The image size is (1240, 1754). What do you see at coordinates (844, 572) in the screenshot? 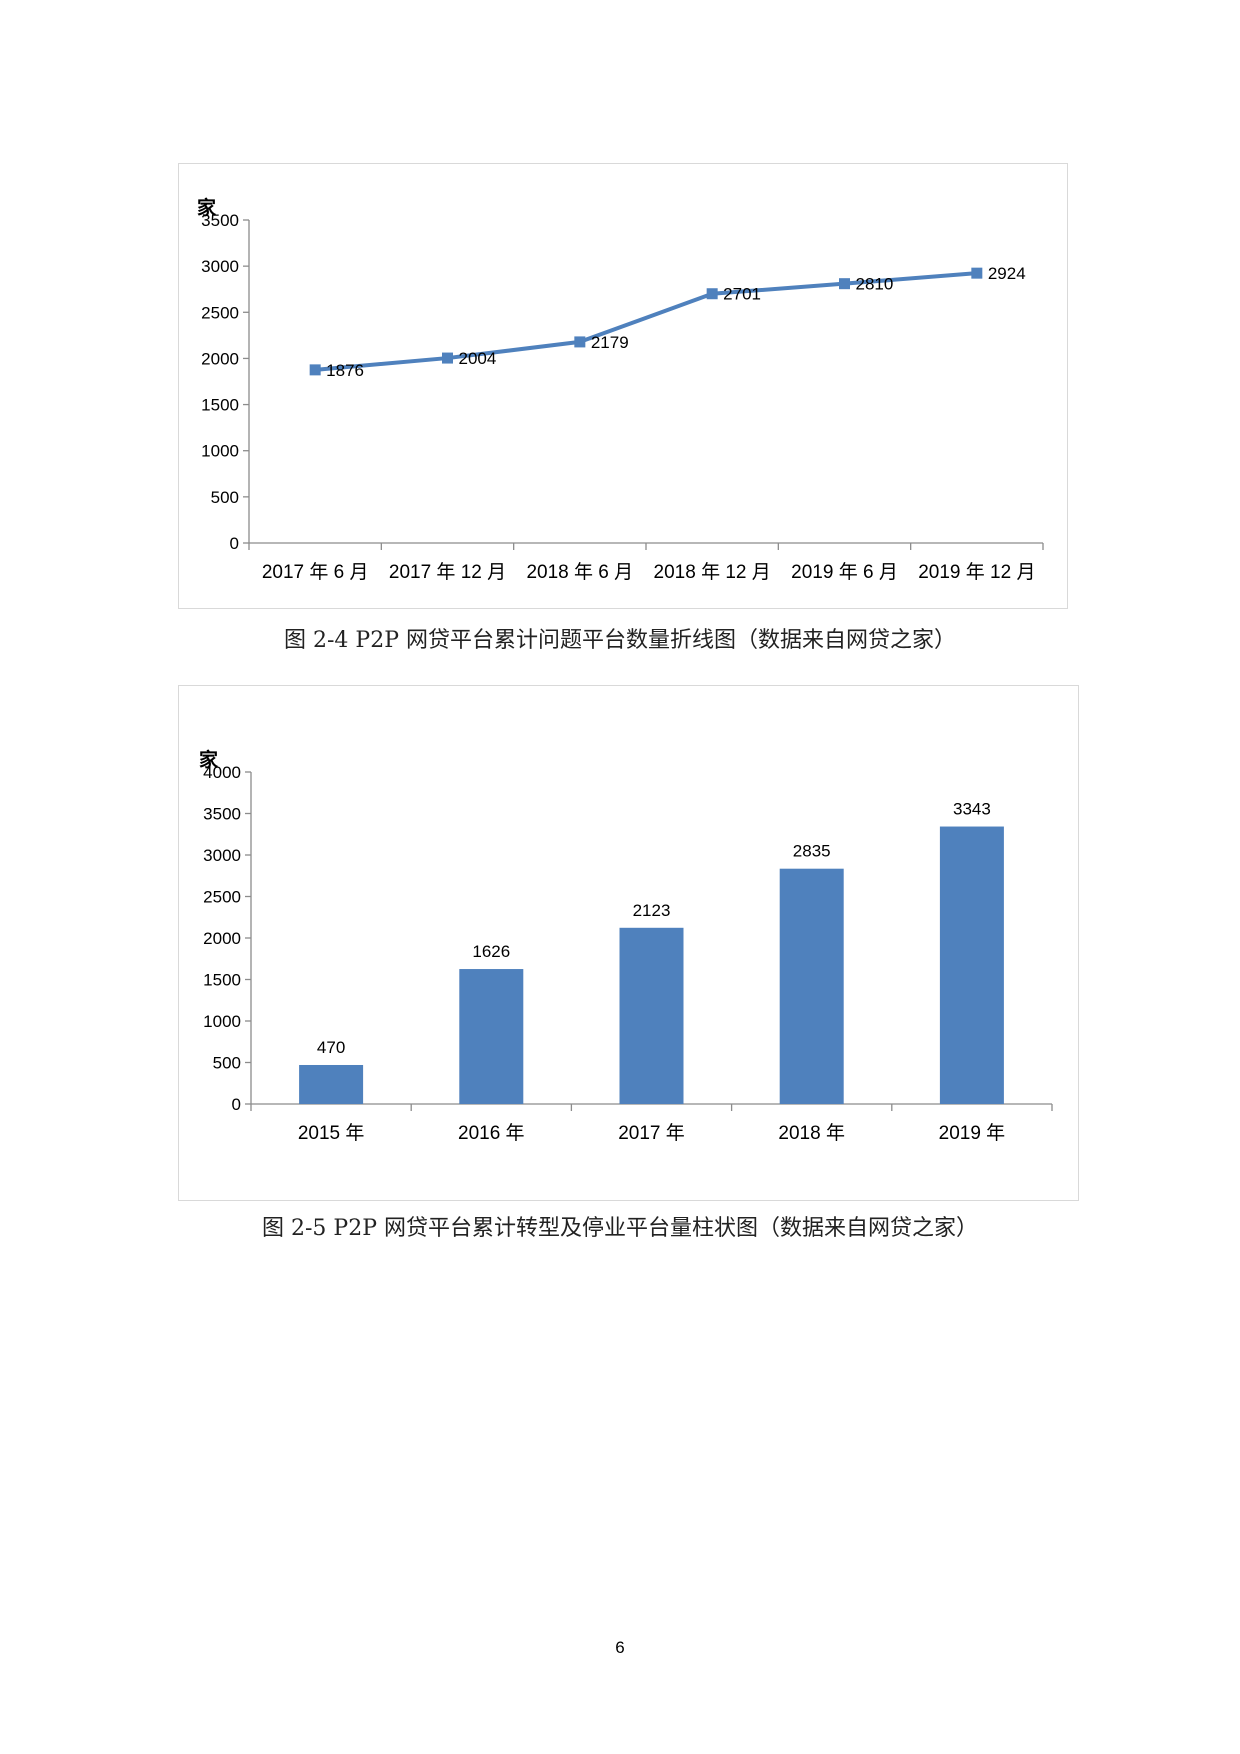
I see `x-tick-label: 2019 年 6 月` at bounding box center [844, 572].